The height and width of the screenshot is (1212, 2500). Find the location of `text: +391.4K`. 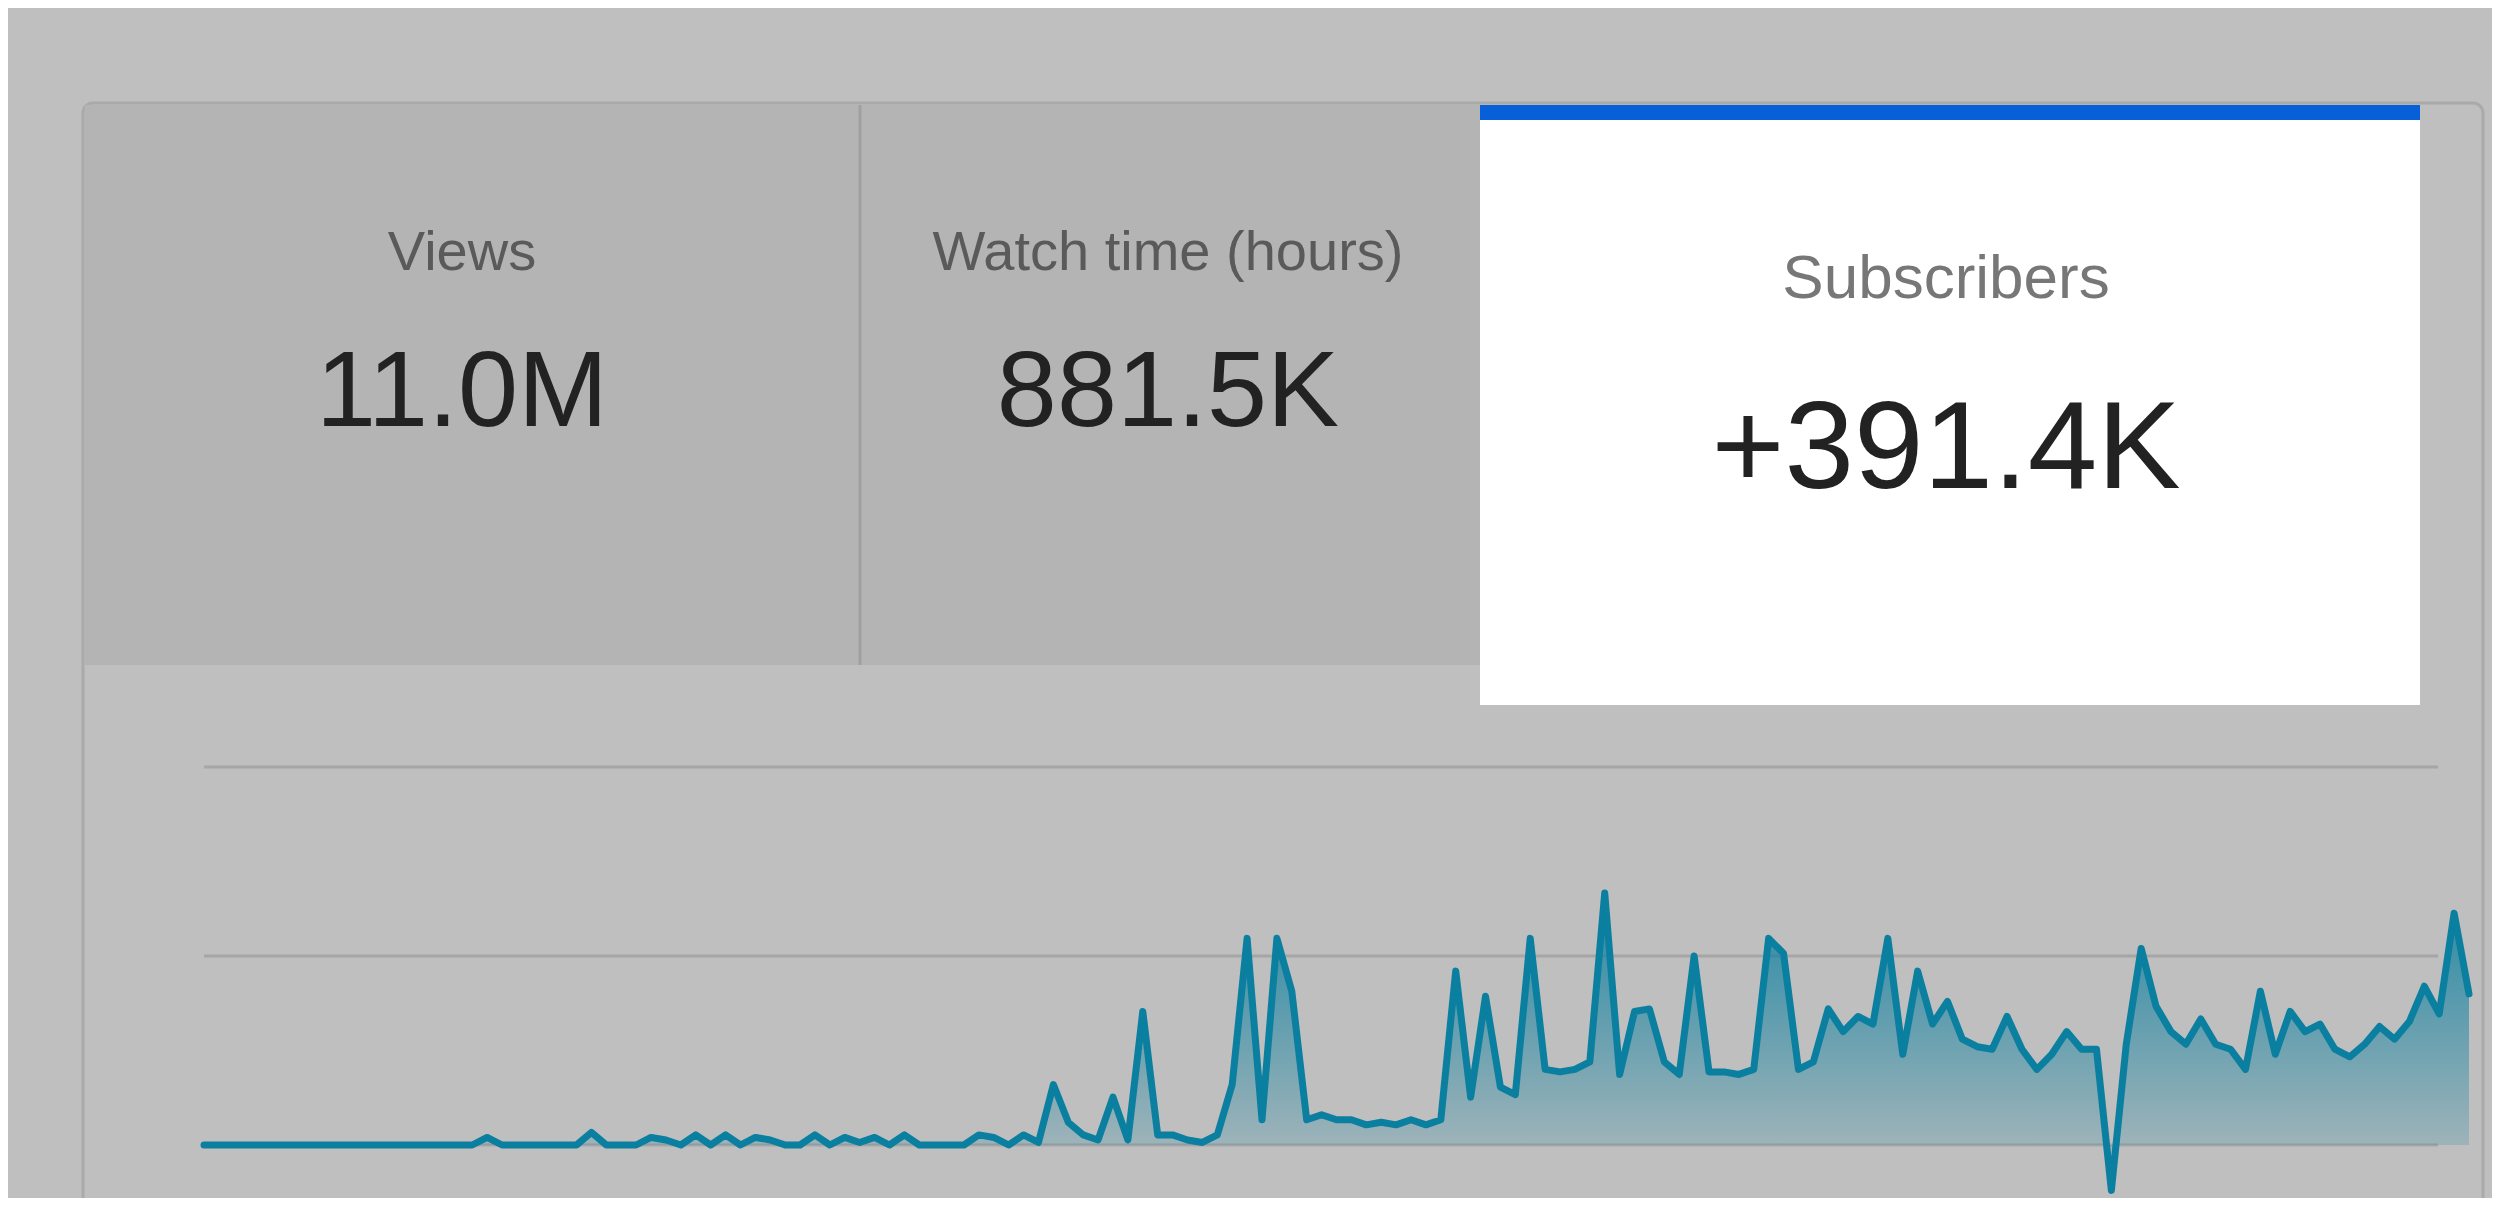

text: +391.4K is located at coordinates (1946, 444).